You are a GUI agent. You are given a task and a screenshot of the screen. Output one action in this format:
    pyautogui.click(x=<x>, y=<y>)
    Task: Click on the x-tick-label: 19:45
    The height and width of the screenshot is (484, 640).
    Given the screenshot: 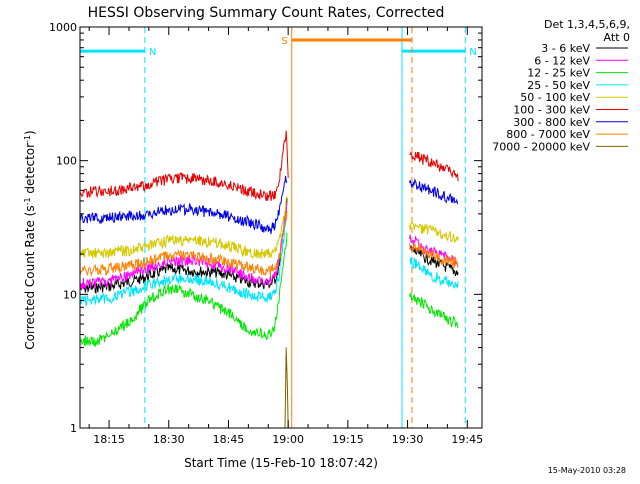 What is the action you would take?
    pyautogui.click(x=467, y=439)
    